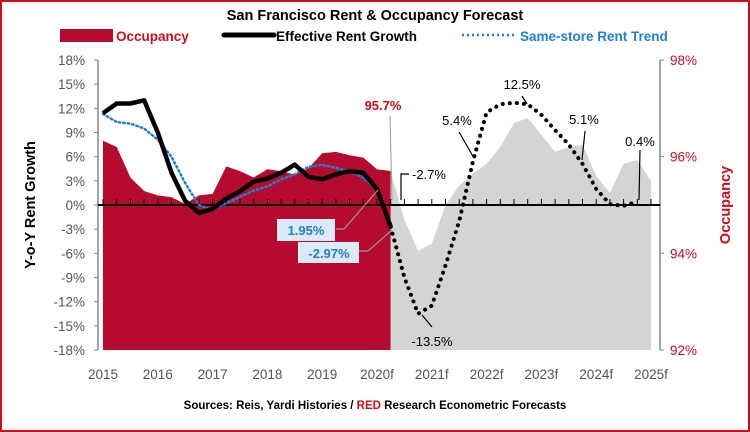  I want to click on y-left-tick-label: -18%, so click(69, 350).